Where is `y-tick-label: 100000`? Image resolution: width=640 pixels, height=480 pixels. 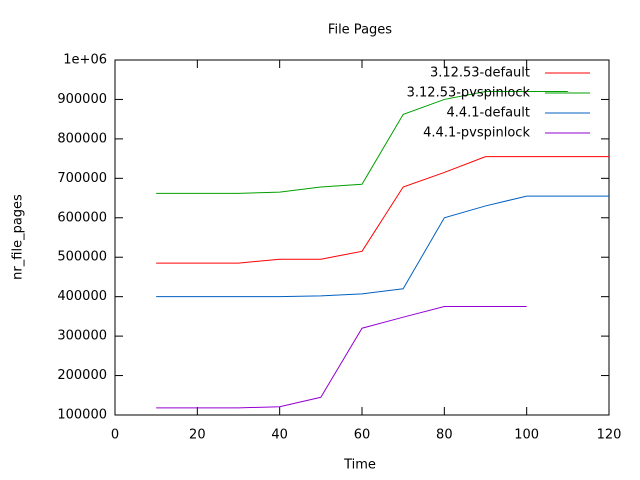 y-tick-label: 100000 is located at coordinates (82, 415).